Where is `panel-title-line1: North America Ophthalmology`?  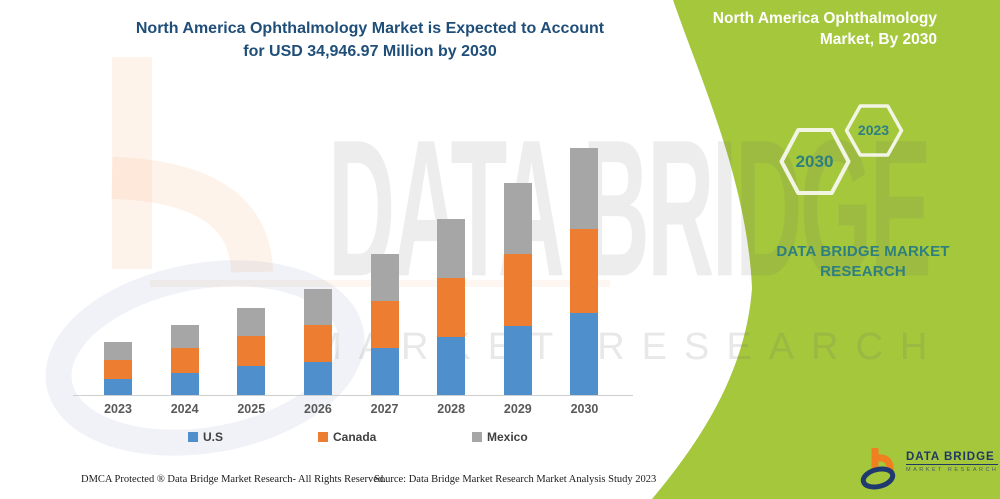
panel-title-line1: North America Ophthalmology is located at coordinates (824, 18).